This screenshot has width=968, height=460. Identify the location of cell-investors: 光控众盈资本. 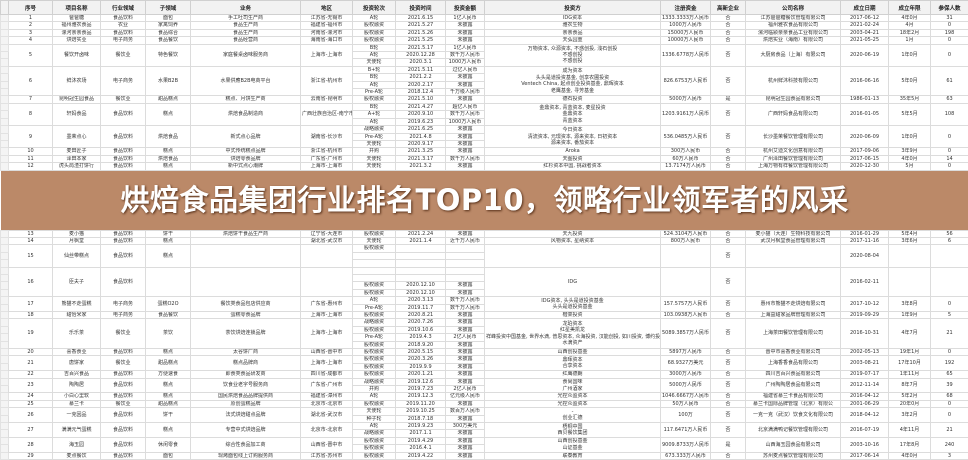
(573, 396).